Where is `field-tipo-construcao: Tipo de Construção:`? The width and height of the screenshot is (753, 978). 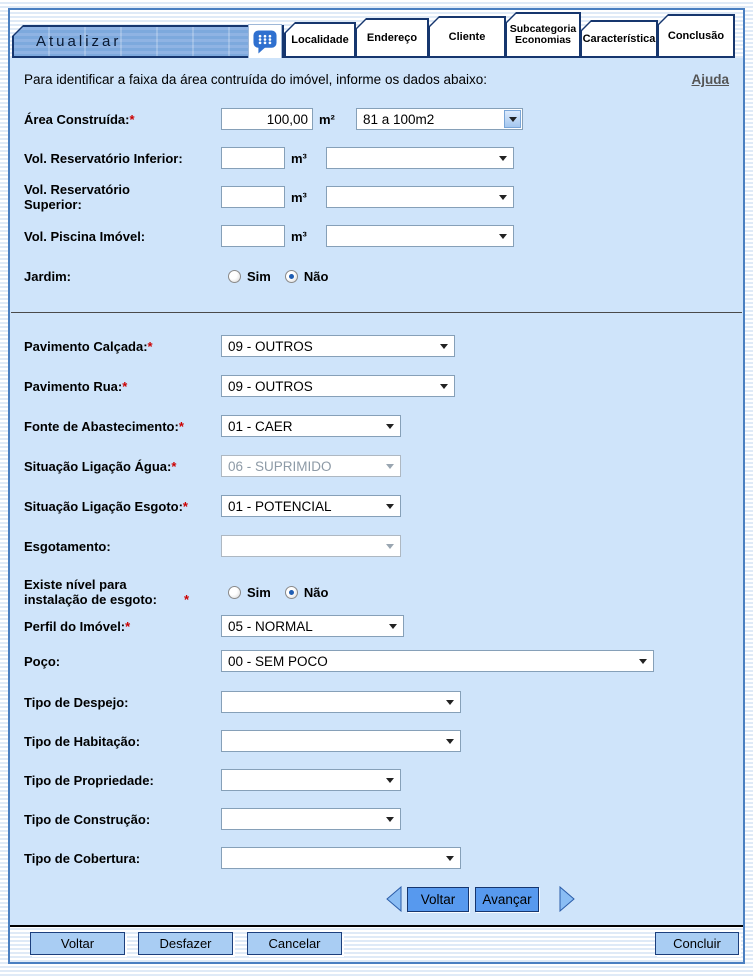
field-tipo-construcao: Tipo de Construção: is located at coordinates (376, 819).